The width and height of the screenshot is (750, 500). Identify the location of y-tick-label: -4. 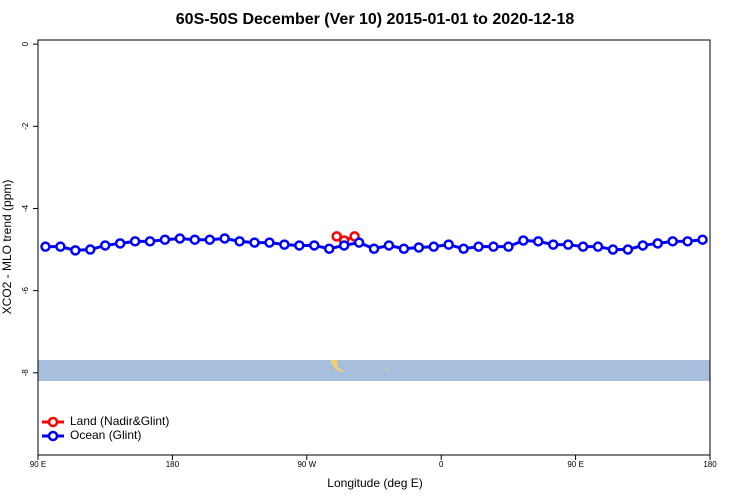
(25, 208).